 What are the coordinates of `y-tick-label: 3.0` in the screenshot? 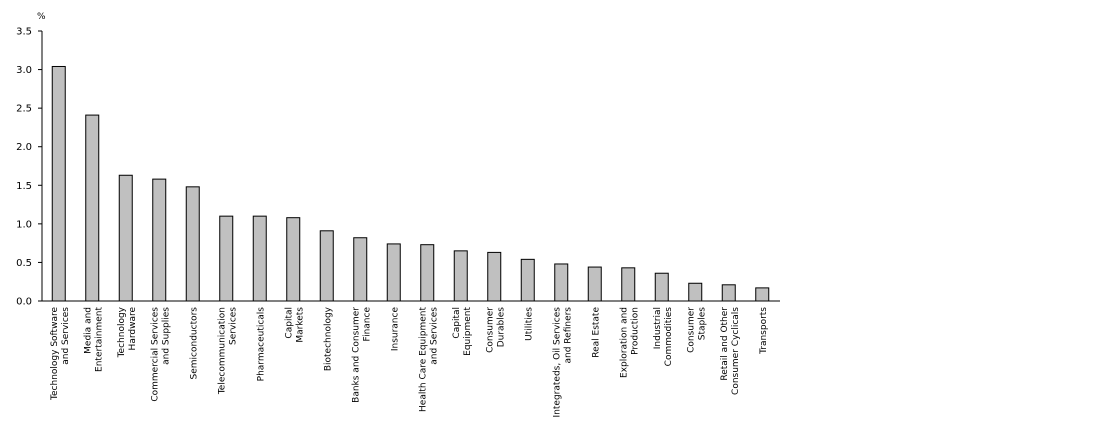 It's located at (24, 70).